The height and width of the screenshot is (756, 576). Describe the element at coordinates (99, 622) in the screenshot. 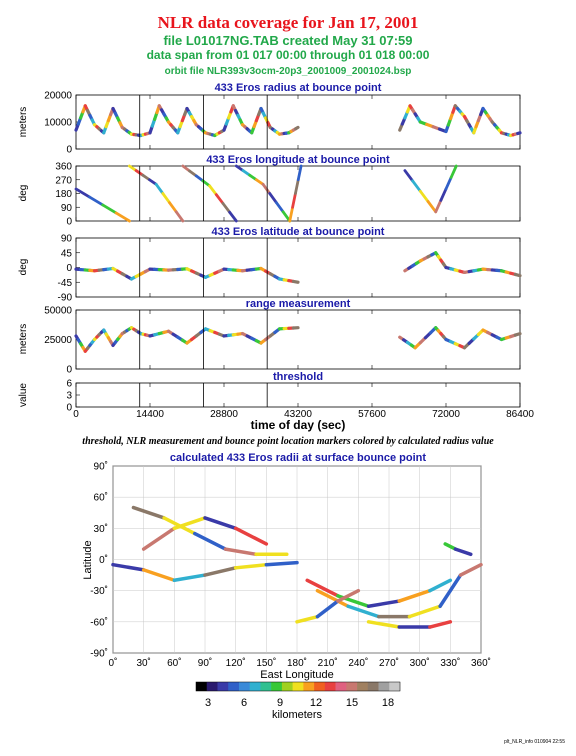

I see `map-ytick-label: -60˚` at that location.